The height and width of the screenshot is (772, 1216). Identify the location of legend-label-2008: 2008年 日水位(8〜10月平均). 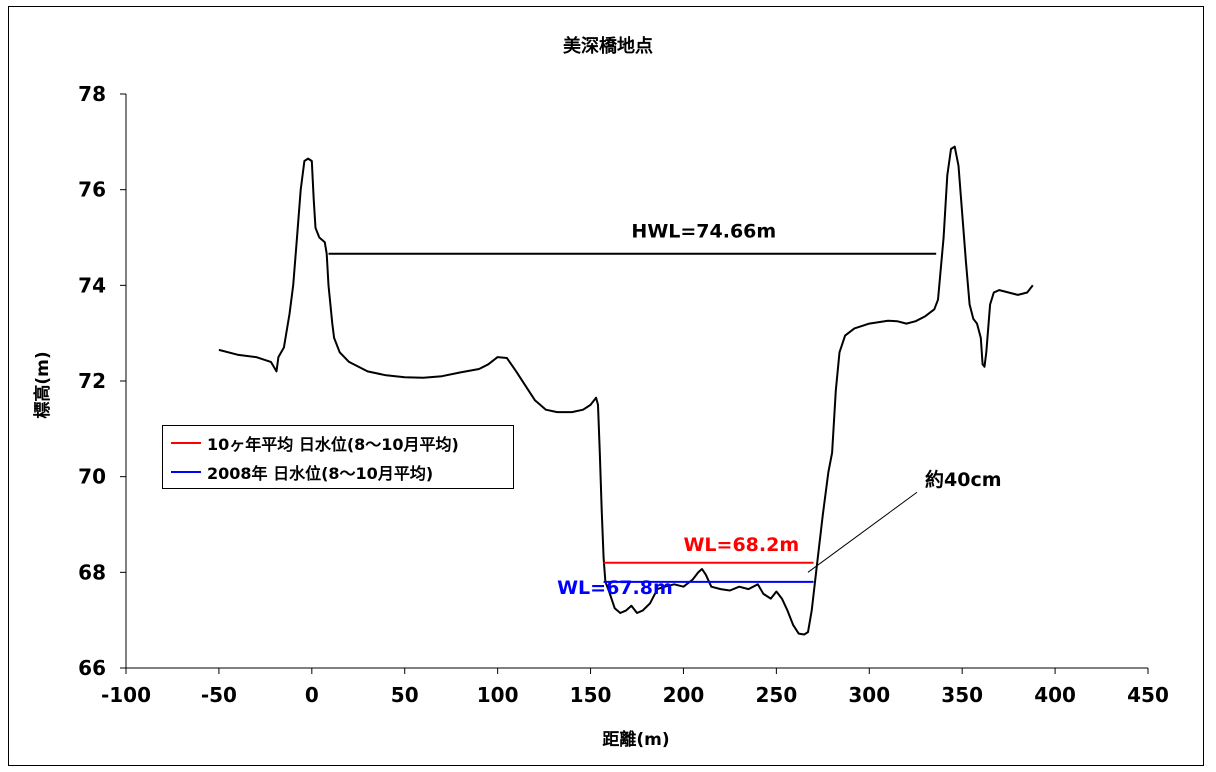
(320, 473).